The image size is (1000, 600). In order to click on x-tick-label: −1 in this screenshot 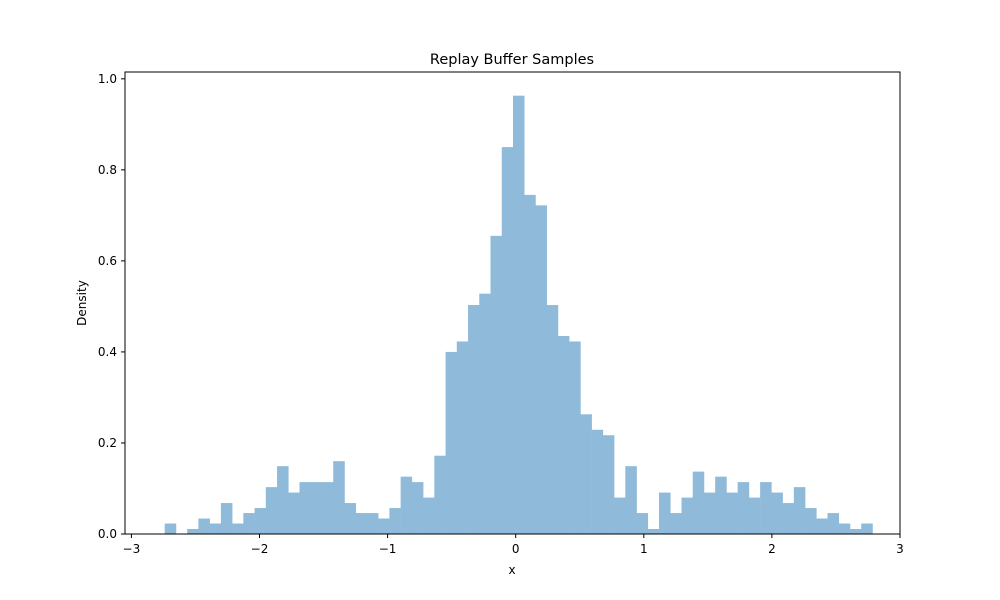, I will do `click(388, 549)`.